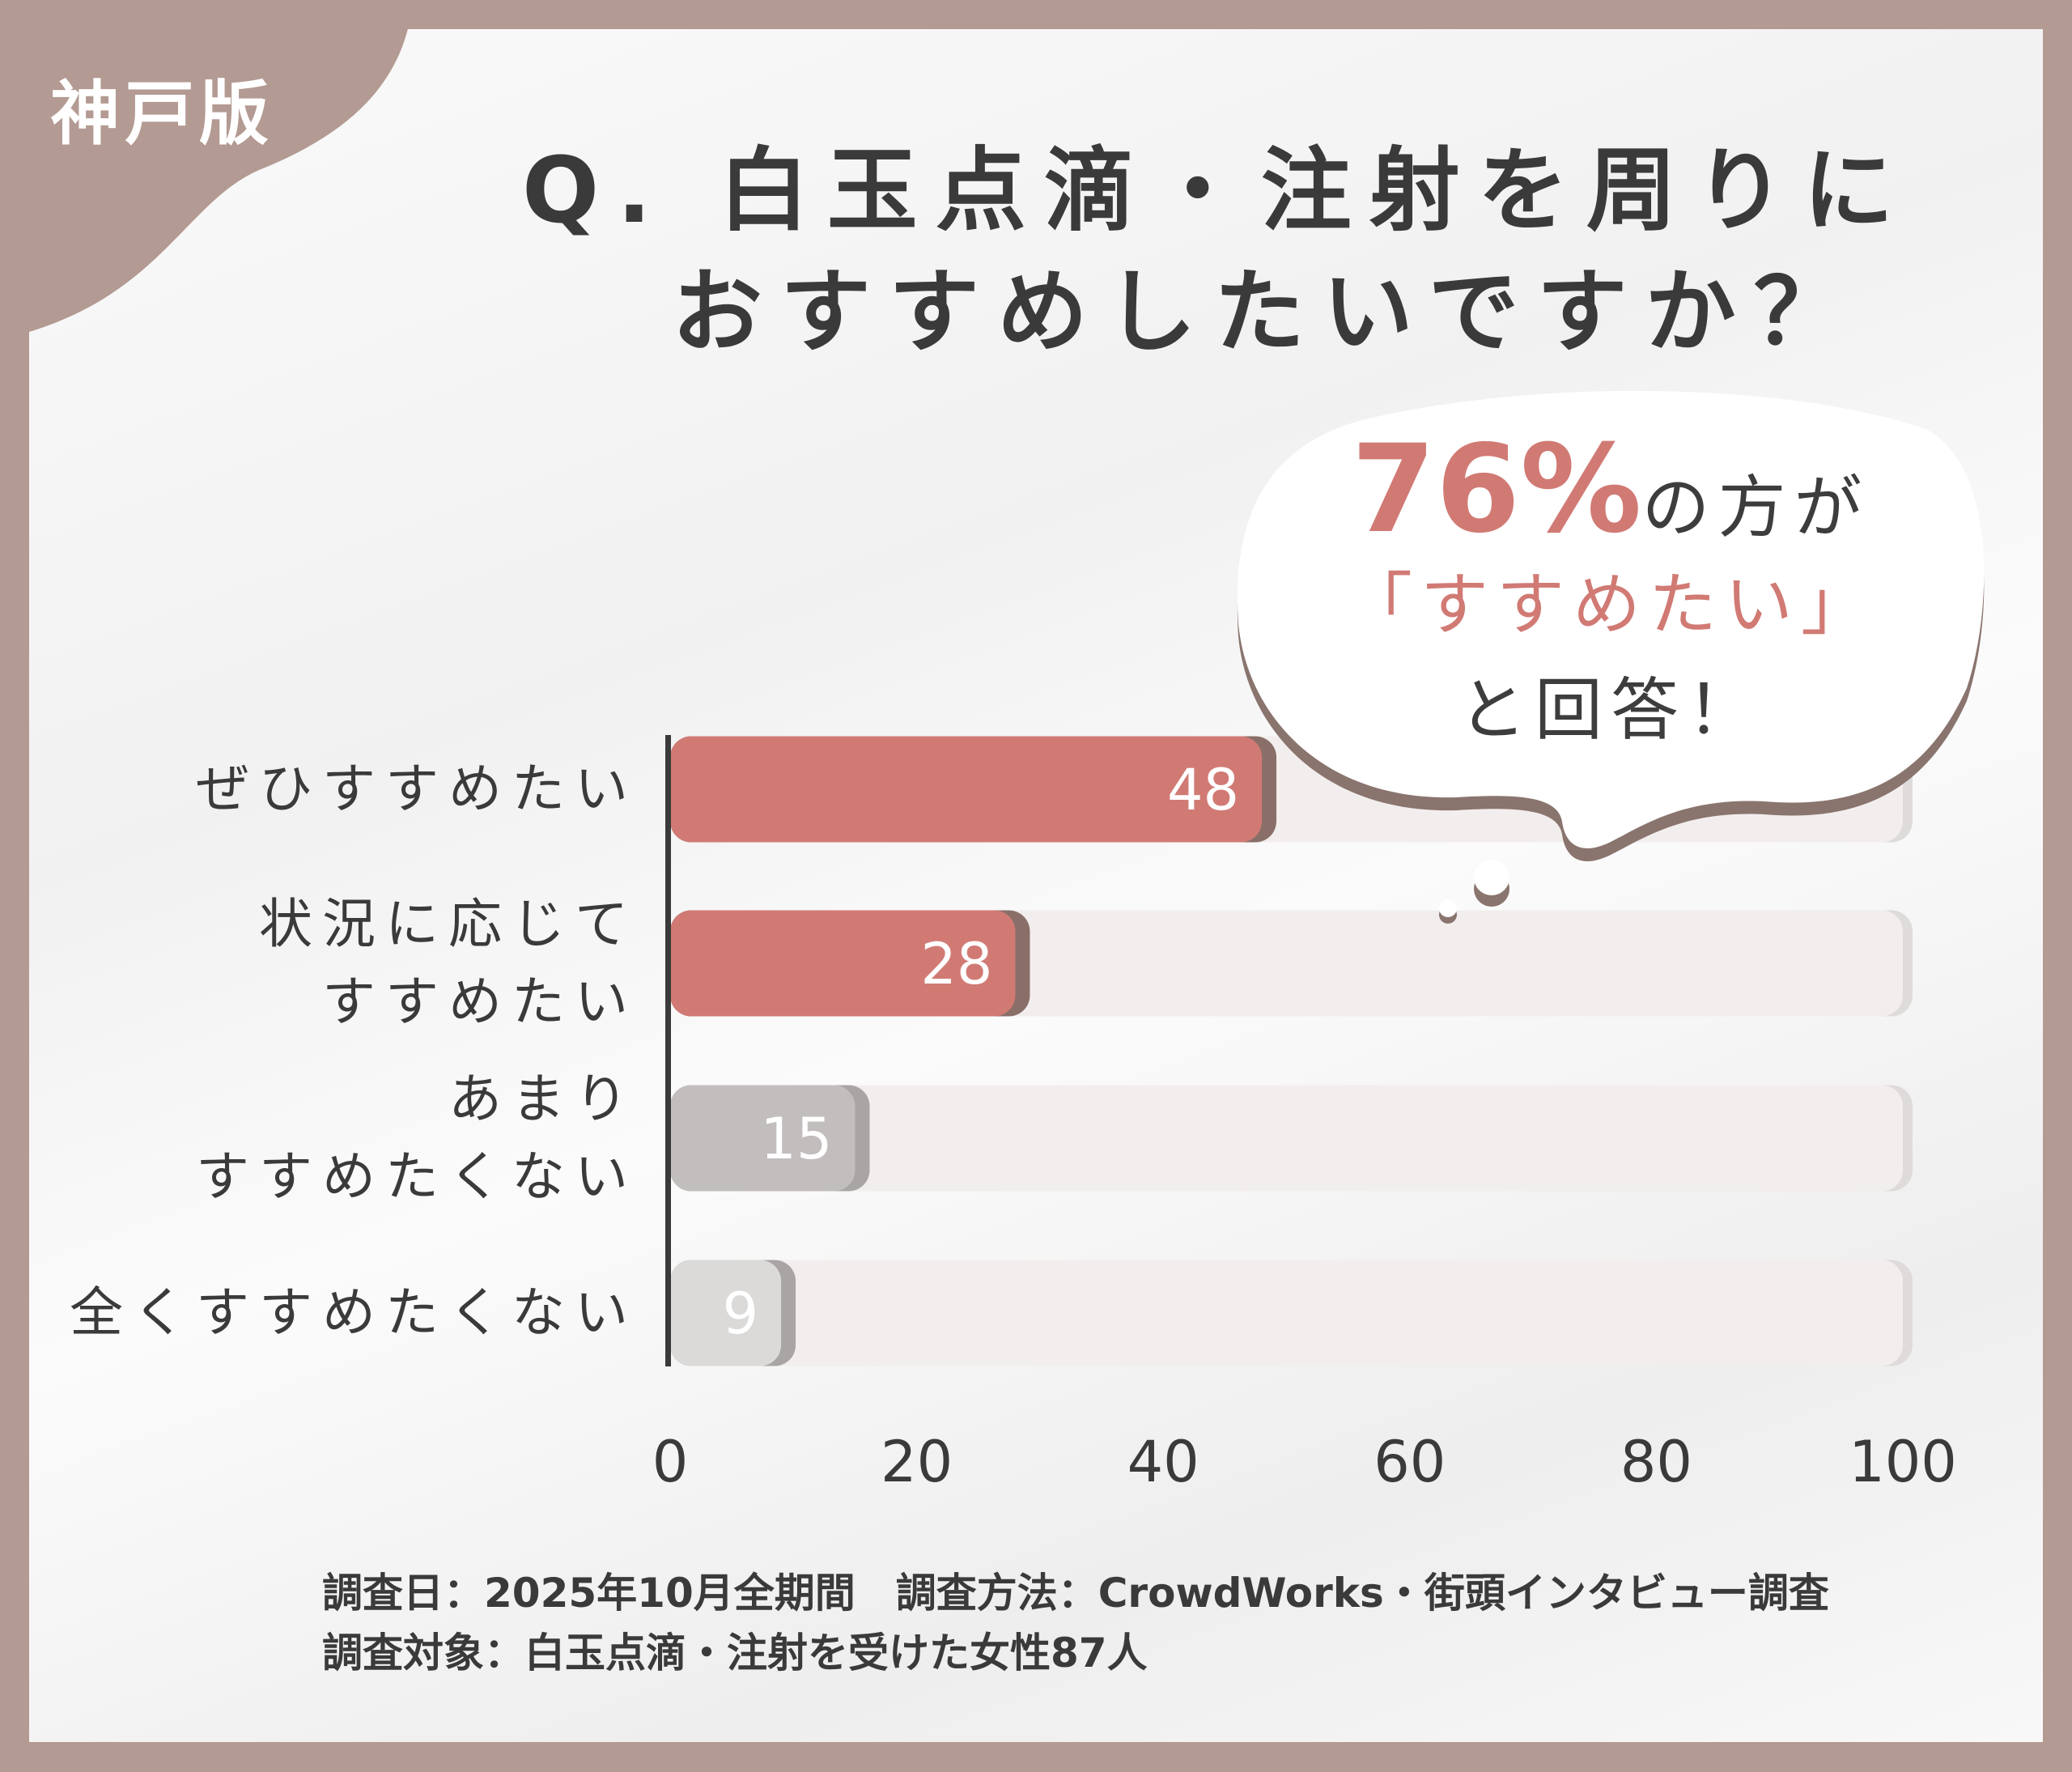 The height and width of the screenshot is (1772, 2072). What do you see at coordinates (162, 114) in the screenshot?
I see `region-badge: 神戸版` at bounding box center [162, 114].